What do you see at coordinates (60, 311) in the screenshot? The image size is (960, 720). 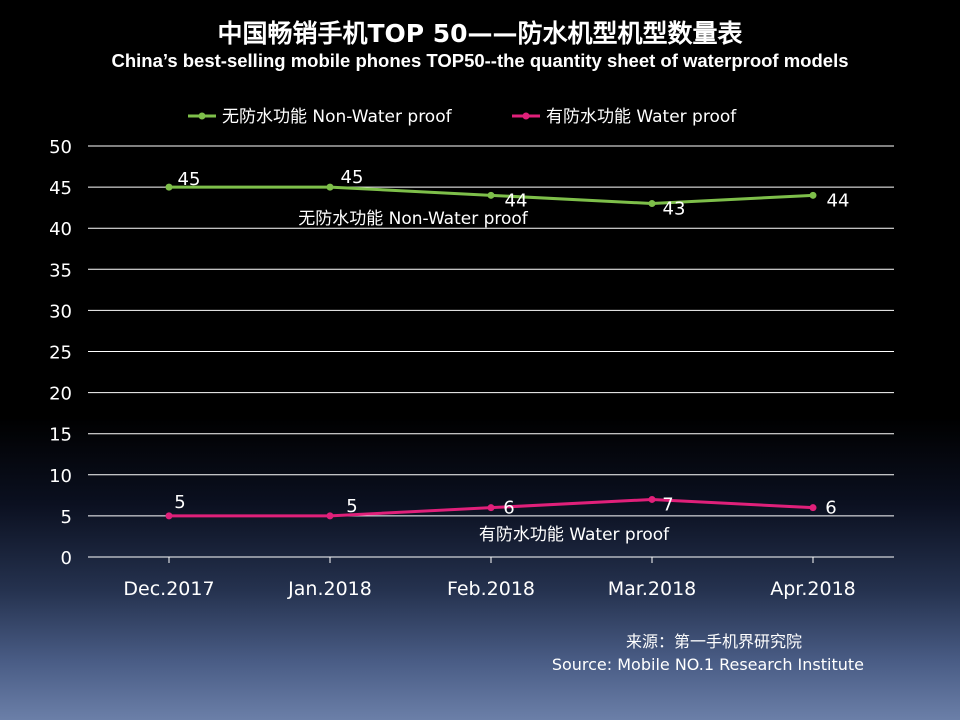 I see `y-tick-label: 30` at bounding box center [60, 311].